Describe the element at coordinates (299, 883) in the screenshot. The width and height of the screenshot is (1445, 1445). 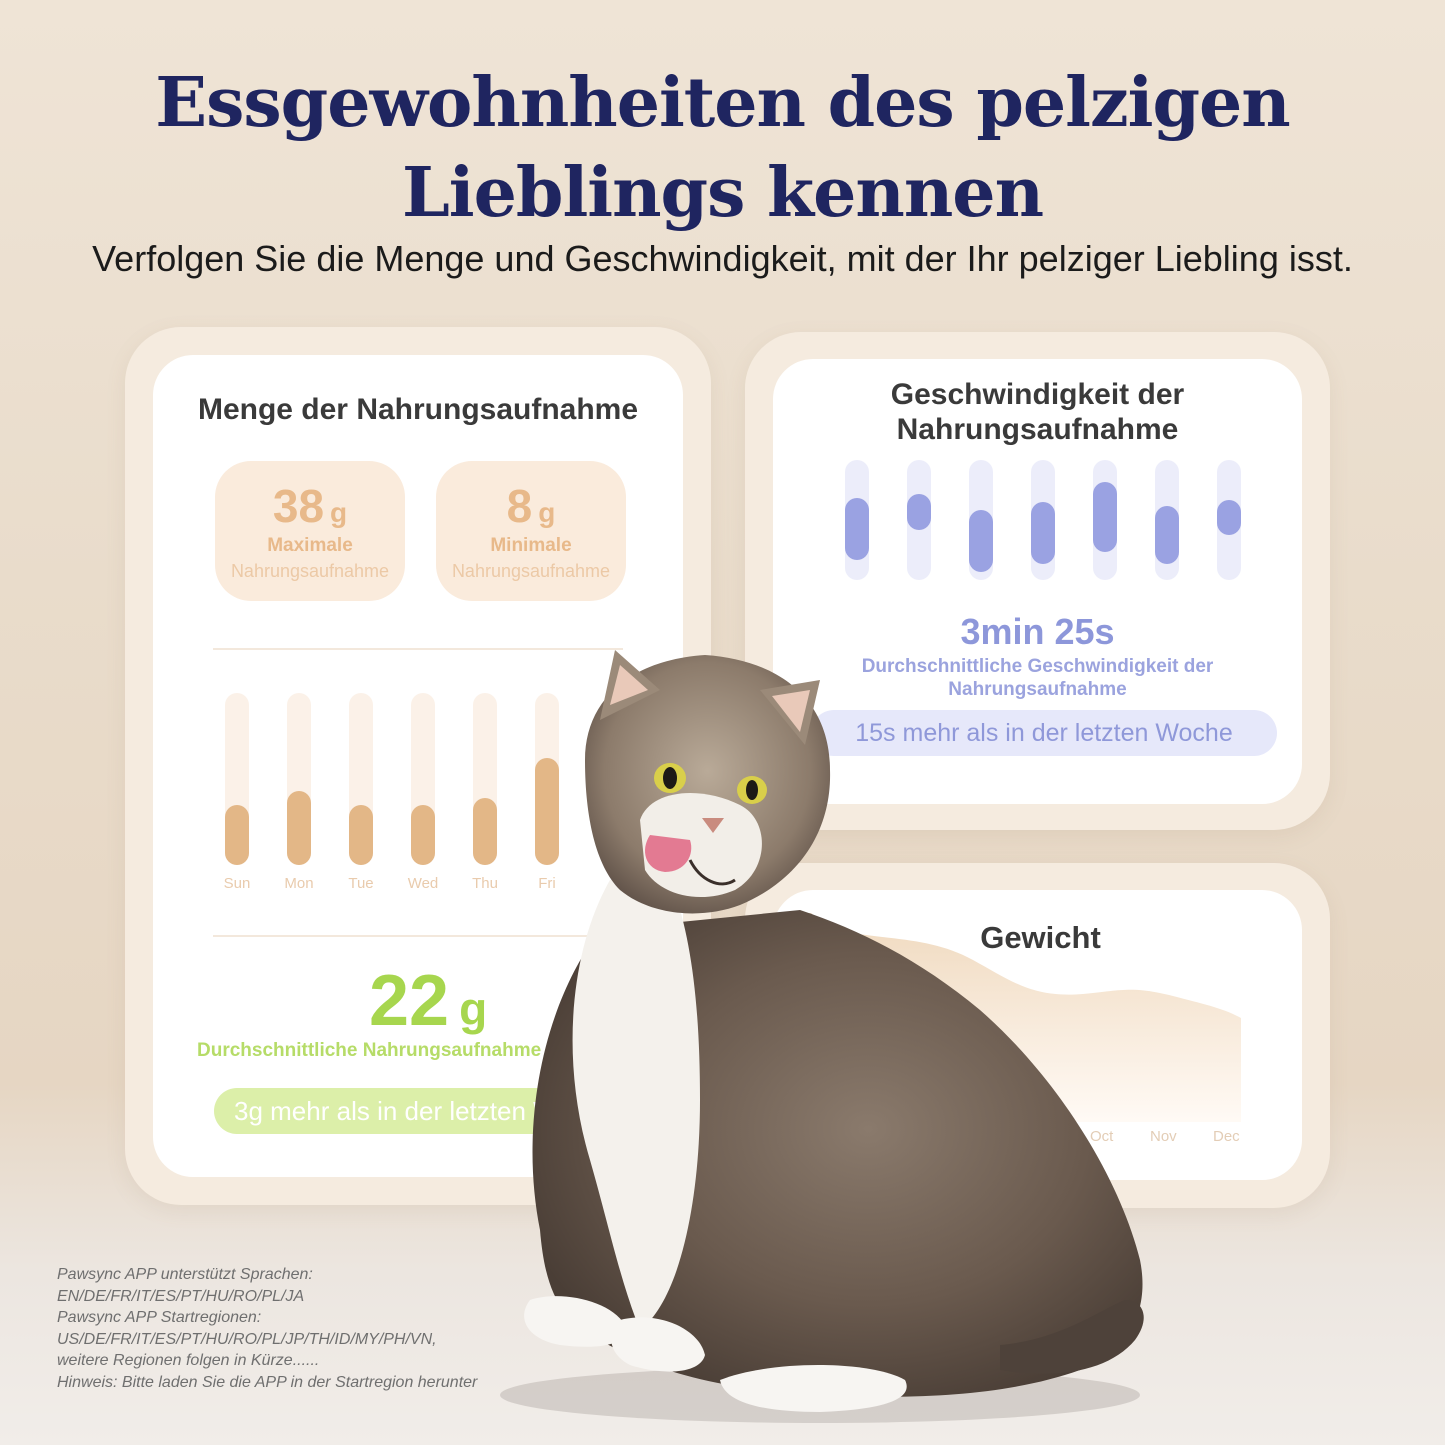
I see `day-label-mon: Mon` at that location.